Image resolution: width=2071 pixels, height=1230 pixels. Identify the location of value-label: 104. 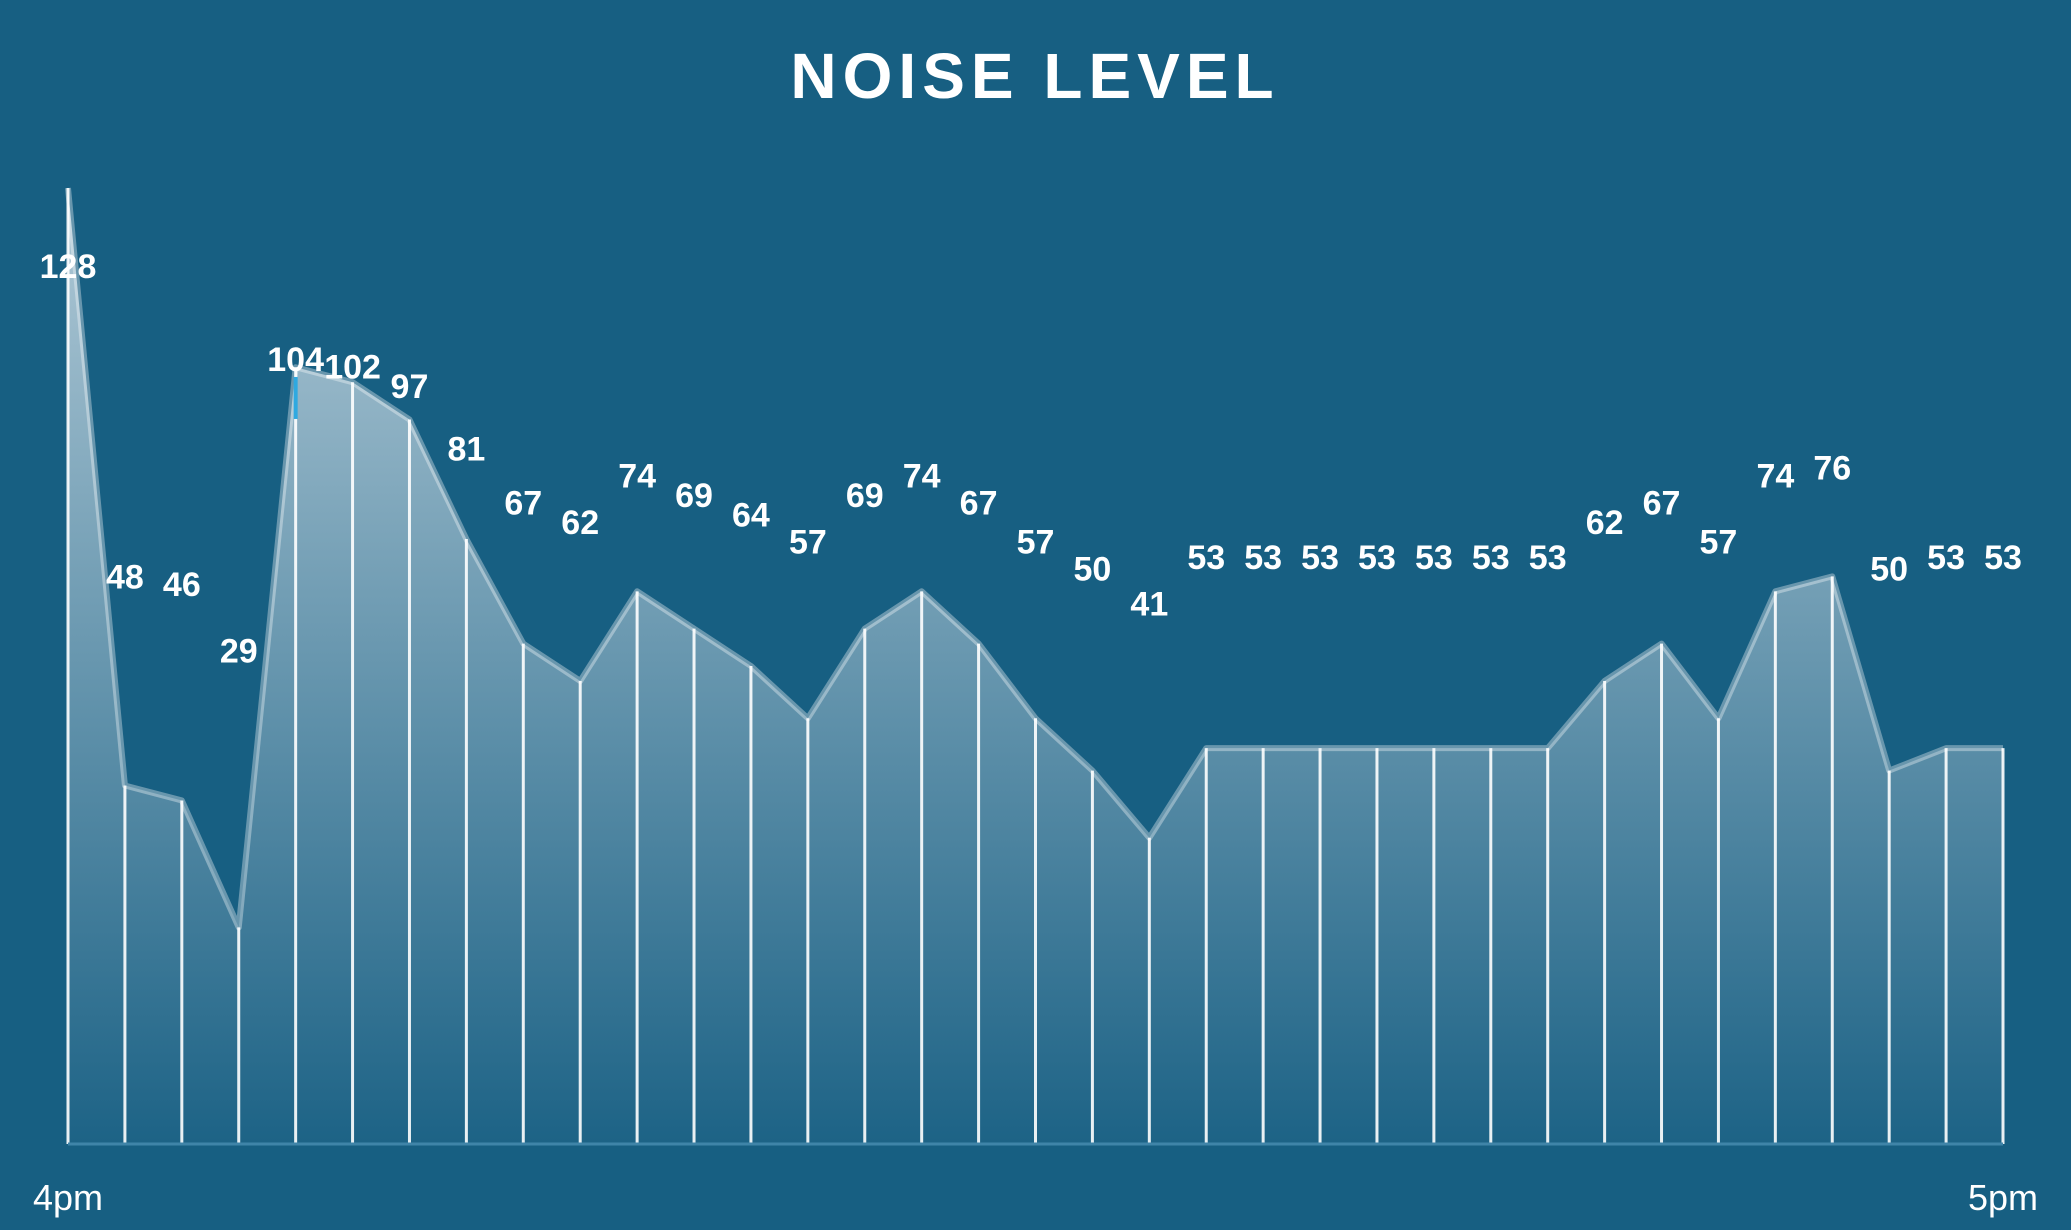
(295, 360).